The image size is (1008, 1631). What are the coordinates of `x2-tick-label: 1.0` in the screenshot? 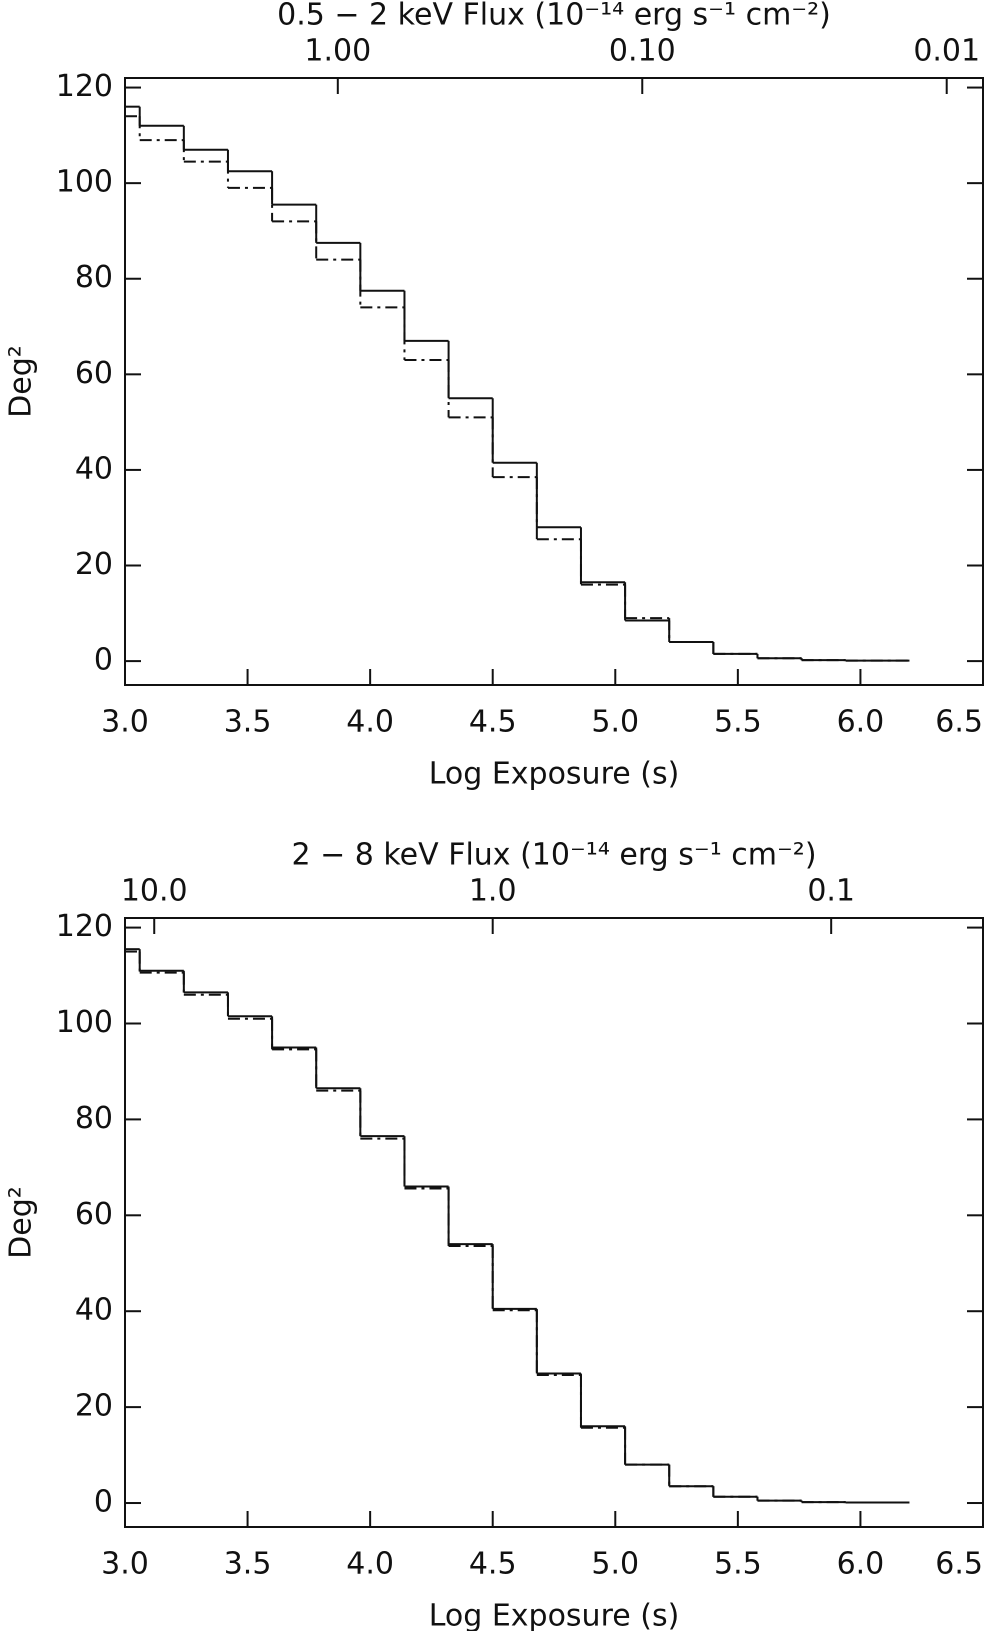 It's located at (493, 891).